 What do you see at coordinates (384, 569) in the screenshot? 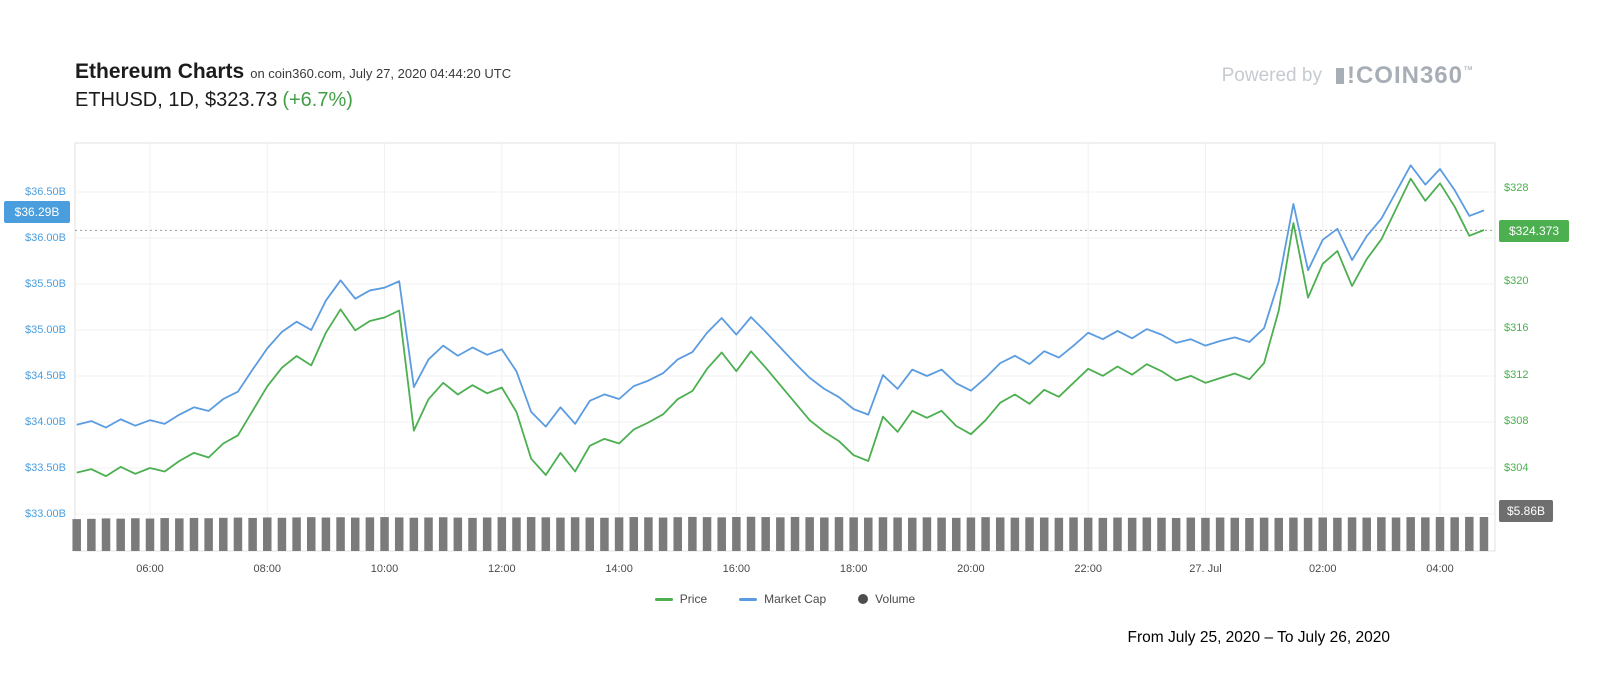
I see `x-axis-label: 10:00` at bounding box center [384, 569].